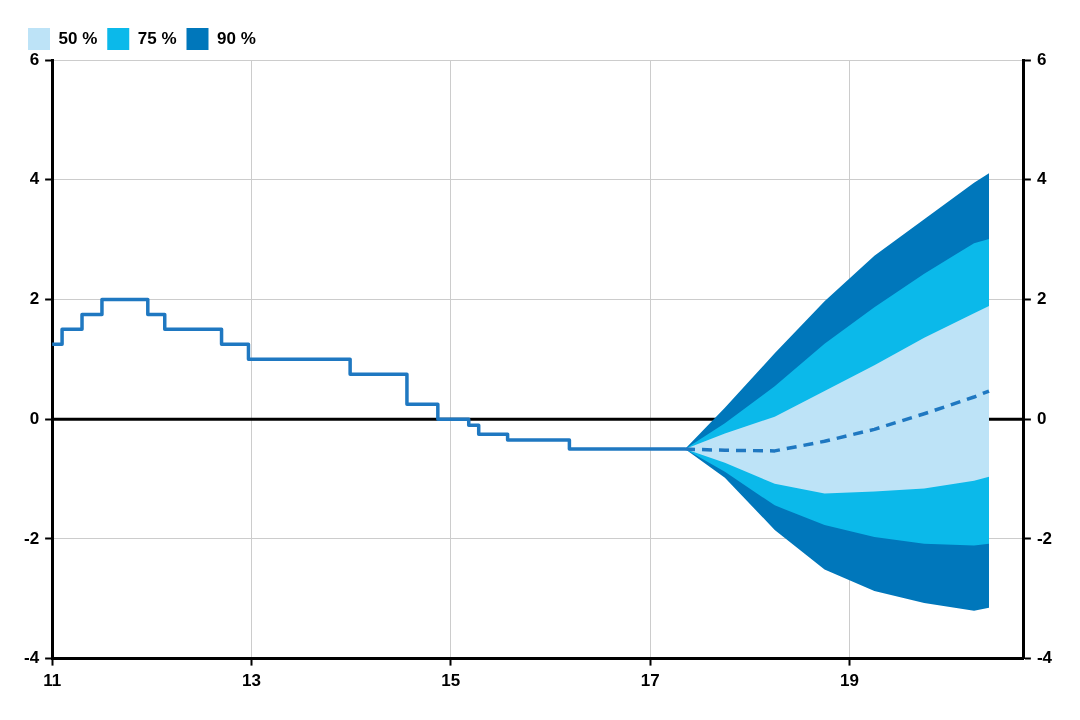  Describe the element at coordinates (31, 538) in the screenshot. I see `y-tick-label: -2` at that location.